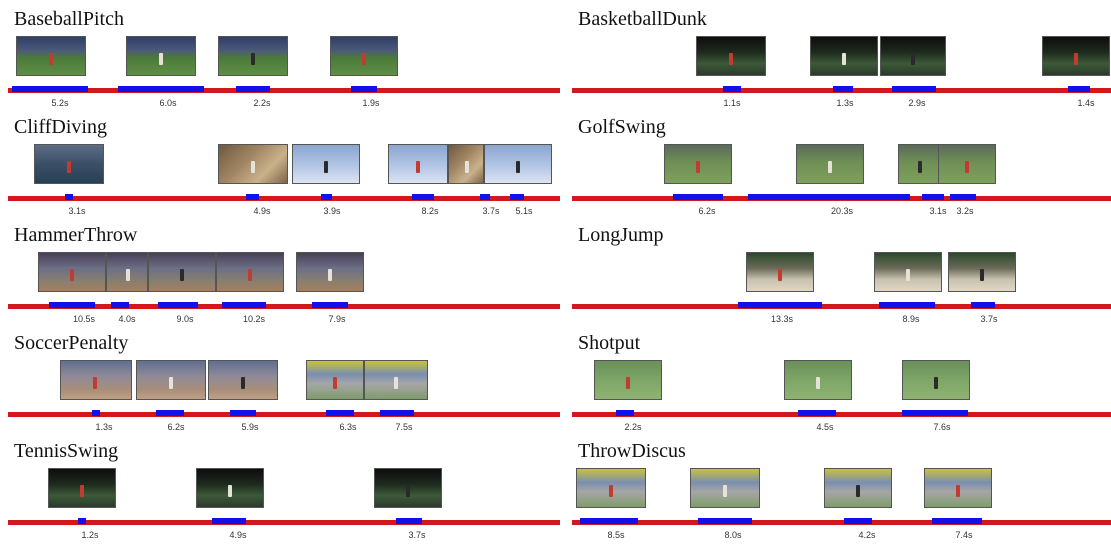  I want to click on panel-title: HammerThrow, so click(76, 235).